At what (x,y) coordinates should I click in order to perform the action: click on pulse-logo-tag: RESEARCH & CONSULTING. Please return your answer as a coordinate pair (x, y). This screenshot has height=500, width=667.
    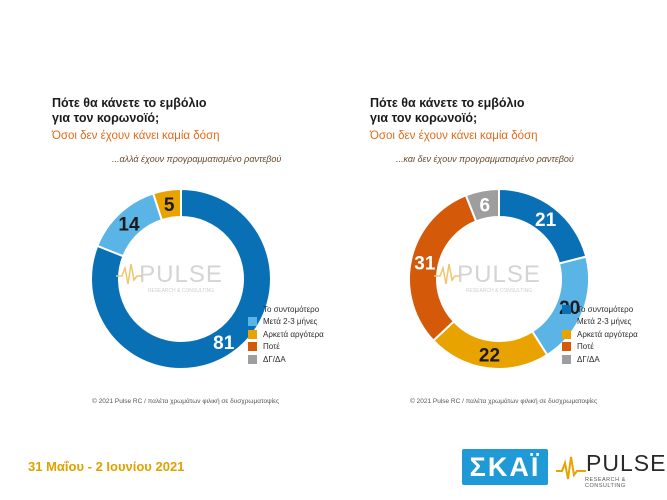
    Looking at the image, I should click on (605, 483).